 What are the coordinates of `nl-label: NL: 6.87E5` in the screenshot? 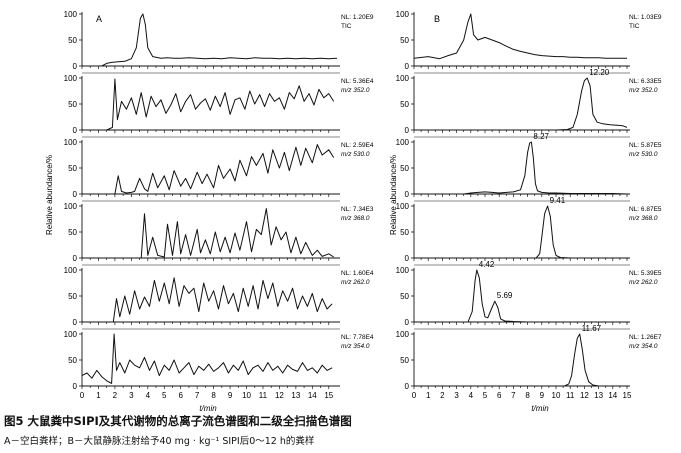 It's located at (645, 209).